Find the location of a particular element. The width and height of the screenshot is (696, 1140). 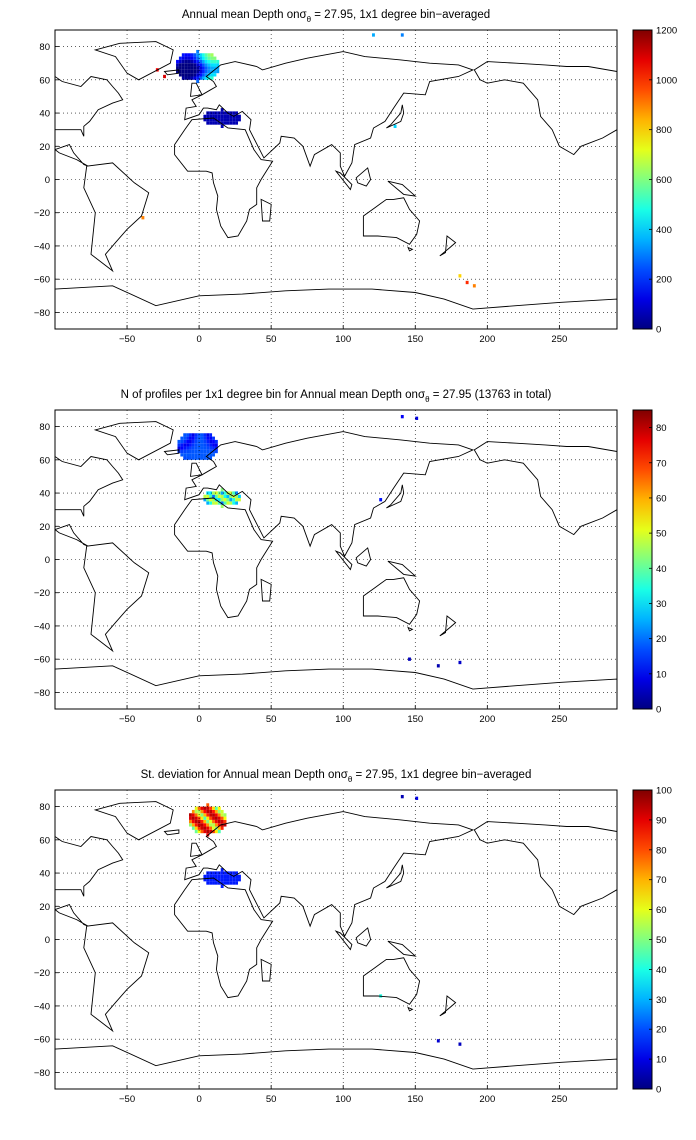

panel-title-symbol: σ is located at coordinates (421, 395).